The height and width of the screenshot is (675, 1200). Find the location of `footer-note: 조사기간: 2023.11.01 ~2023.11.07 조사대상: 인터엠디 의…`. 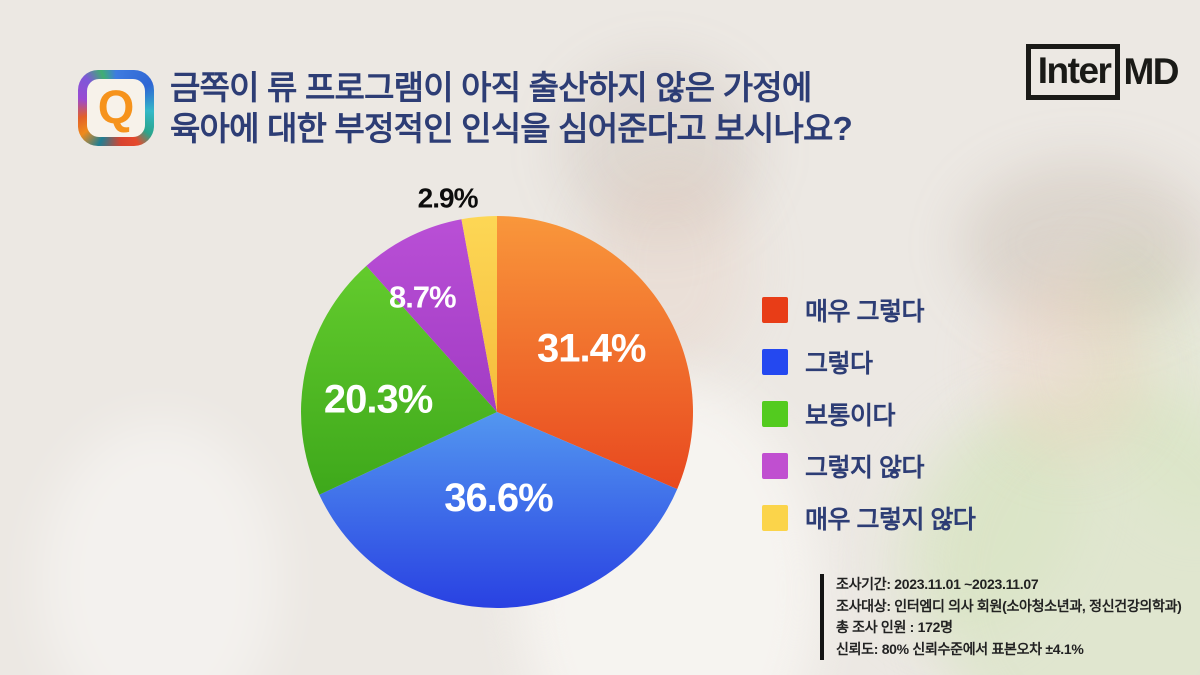

footer-note: 조사기간: 2023.11.01 ~2023.11.07 조사대상: 인터엠디 의… is located at coordinates (1001, 617).